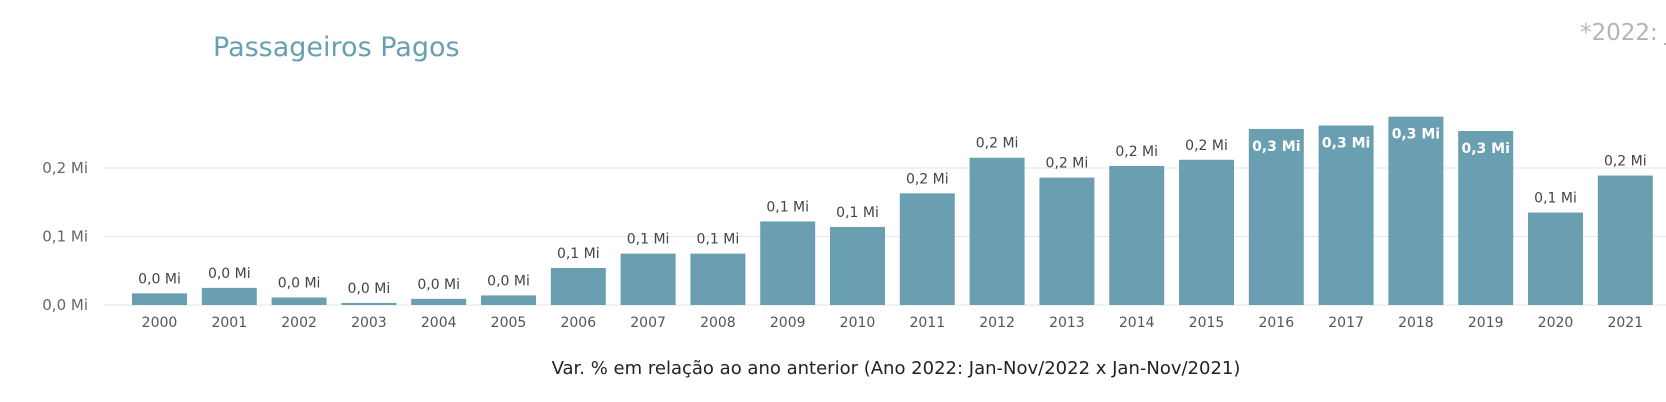 Image resolution: width=1666 pixels, height=402 pixels. What do you see at coordinates (1346, 323) in the screenshot?
I see `x-tick-label: 2017` at bounding box center [1346, 323].